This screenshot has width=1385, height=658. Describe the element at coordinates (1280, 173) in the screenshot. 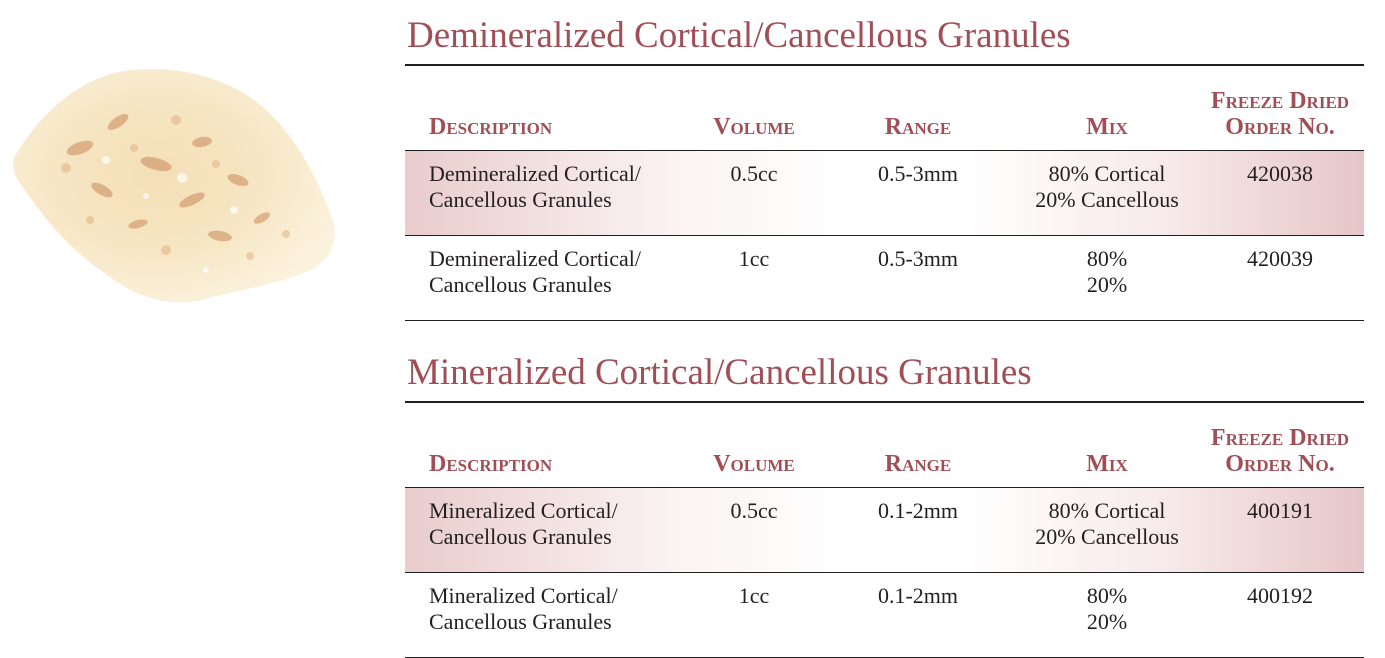

I see `cell-order-number: 420038` at that location.